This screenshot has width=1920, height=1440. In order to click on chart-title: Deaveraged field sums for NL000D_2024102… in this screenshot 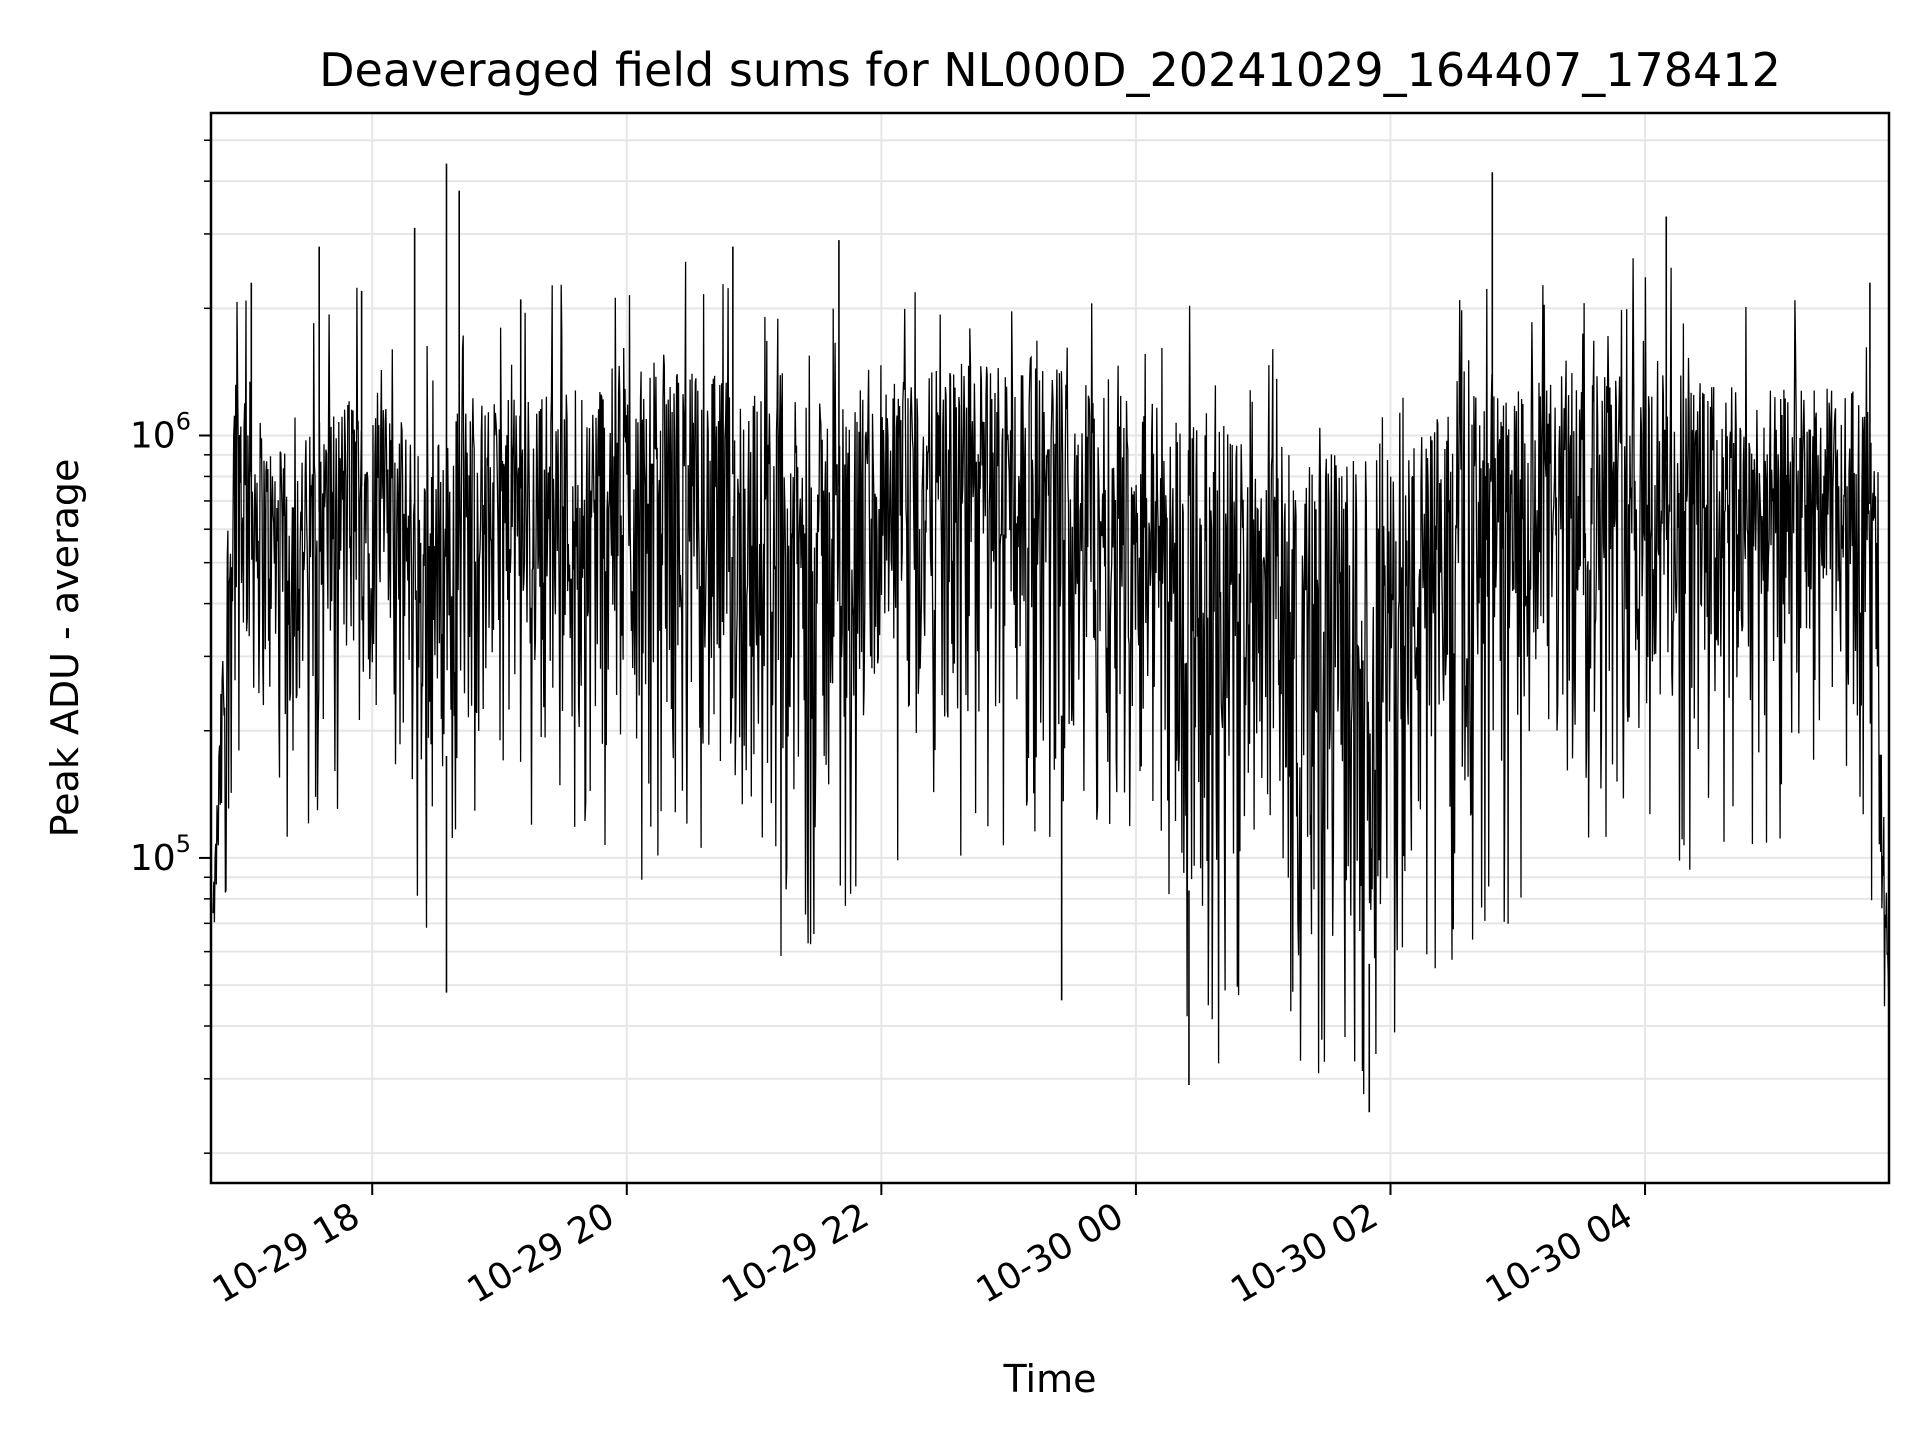, I will do `click(1050, 70)`.